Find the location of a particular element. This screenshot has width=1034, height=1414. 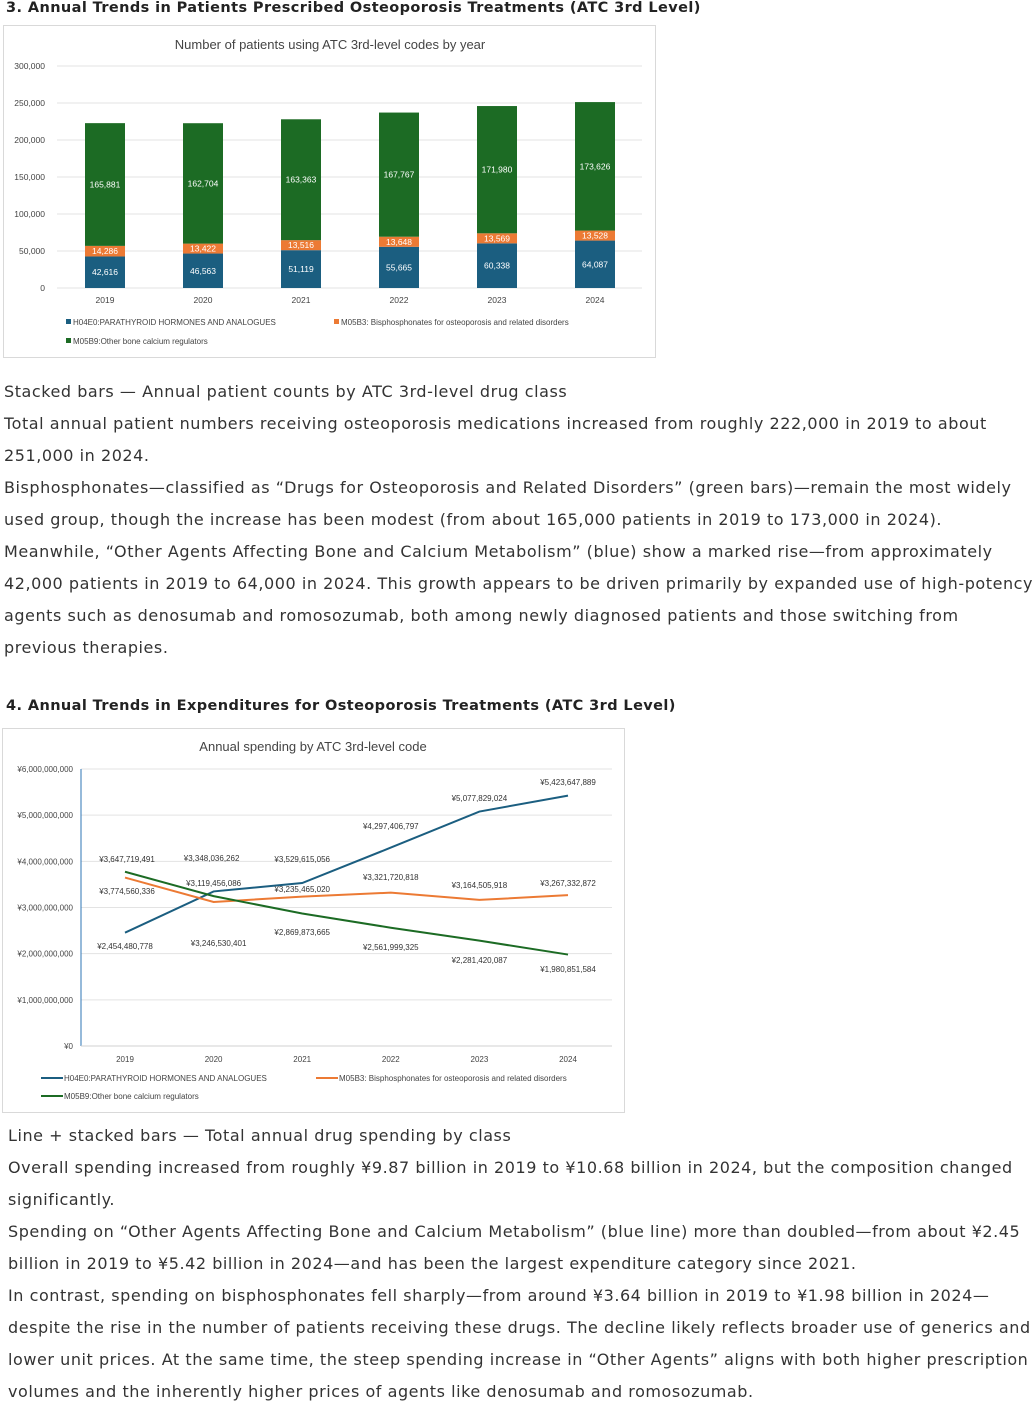

data-label: 13,516 is located at coordinates (301, 245).